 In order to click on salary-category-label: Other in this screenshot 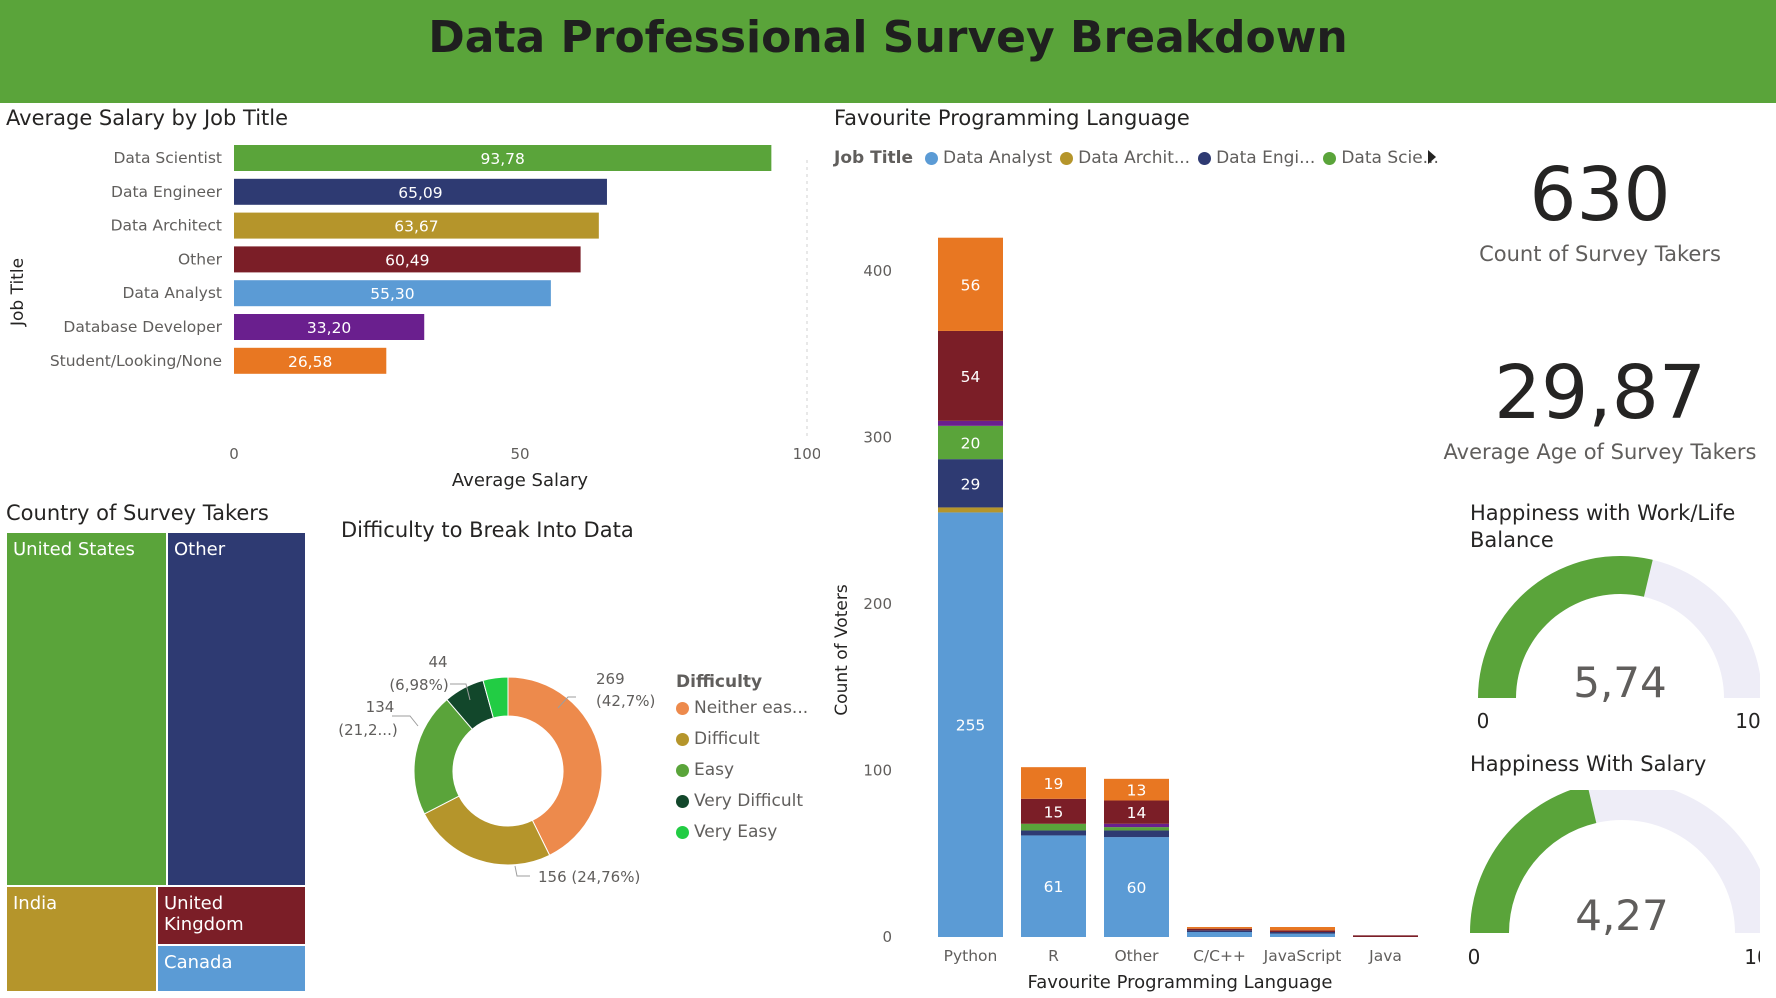, I will do `click(200, 259)`.